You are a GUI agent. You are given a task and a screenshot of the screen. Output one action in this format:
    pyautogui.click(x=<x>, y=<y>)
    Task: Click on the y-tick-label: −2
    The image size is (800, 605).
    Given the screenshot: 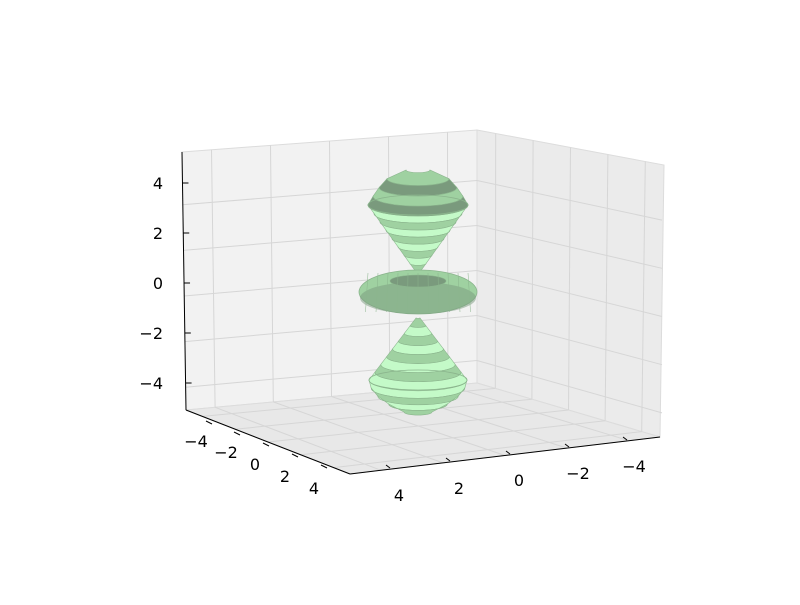 What is the action you would take?
    pyautogui.click(x=226, y=452)
    